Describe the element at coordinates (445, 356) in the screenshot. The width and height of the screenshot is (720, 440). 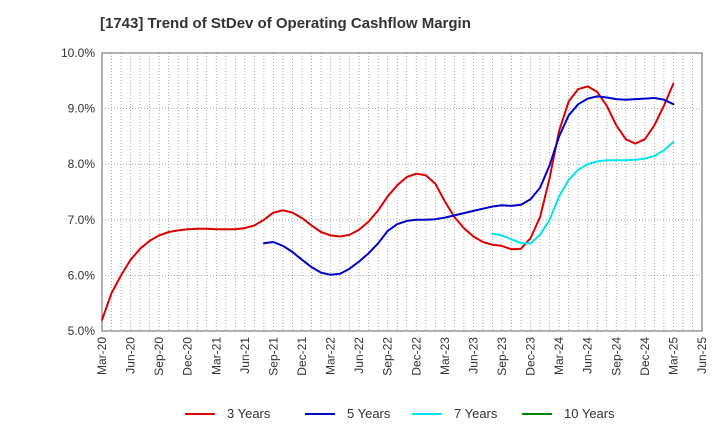
I see `x-tick-label: Mar-23` at that location.